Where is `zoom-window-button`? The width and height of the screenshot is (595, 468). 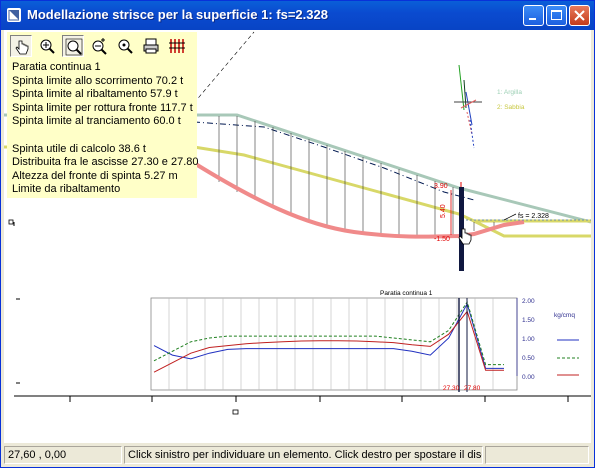
zoom-window-button is located at coordinates (73, 46).